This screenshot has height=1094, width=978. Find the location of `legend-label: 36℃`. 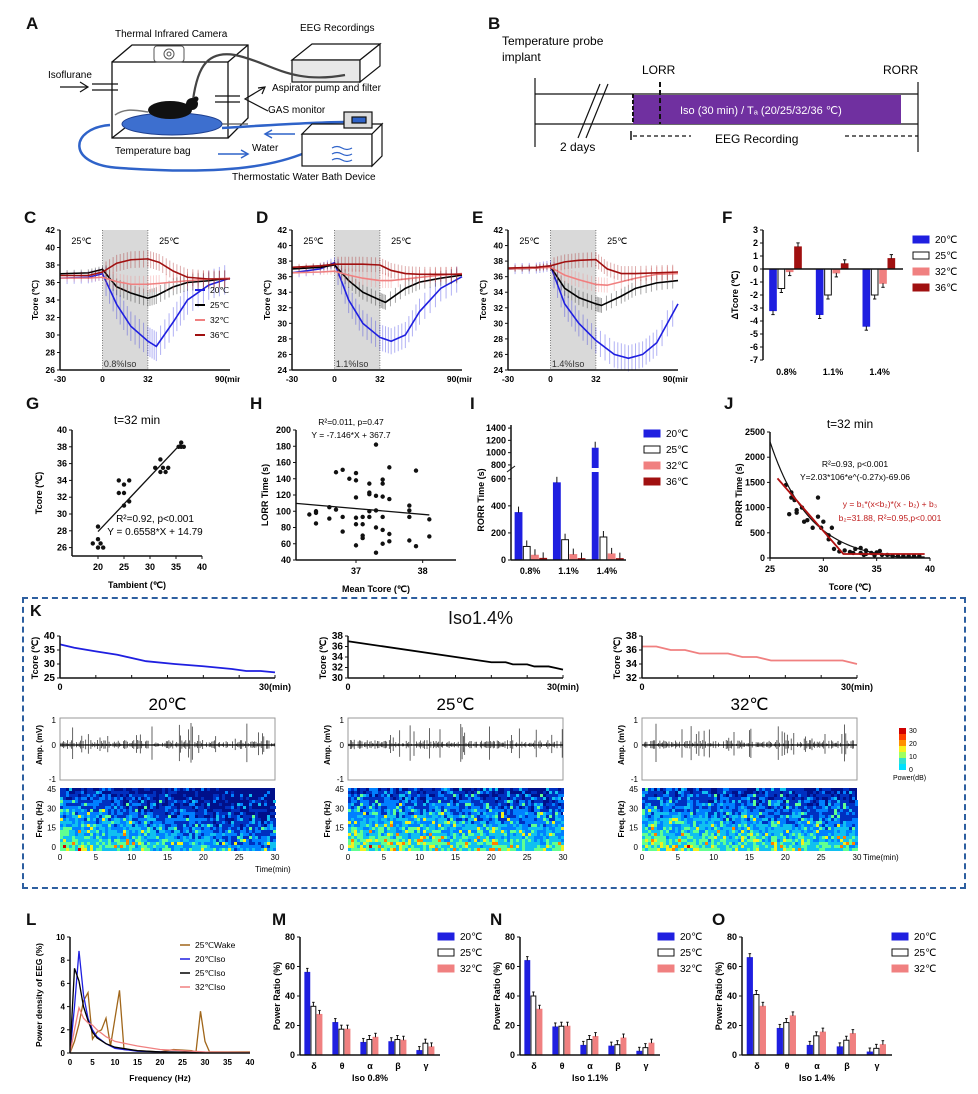

legend-label: 36℃ is located at coordinates (219, 335).